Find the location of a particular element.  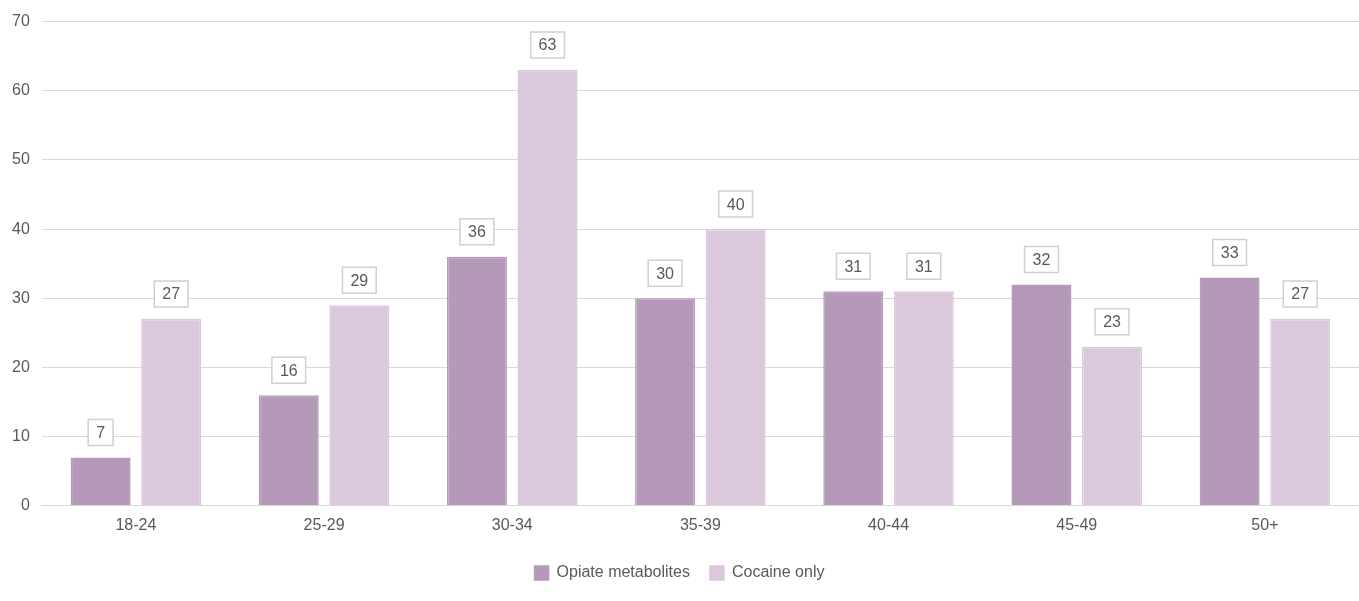

y-tick-label: 40 is located at coordinates (21, 228).